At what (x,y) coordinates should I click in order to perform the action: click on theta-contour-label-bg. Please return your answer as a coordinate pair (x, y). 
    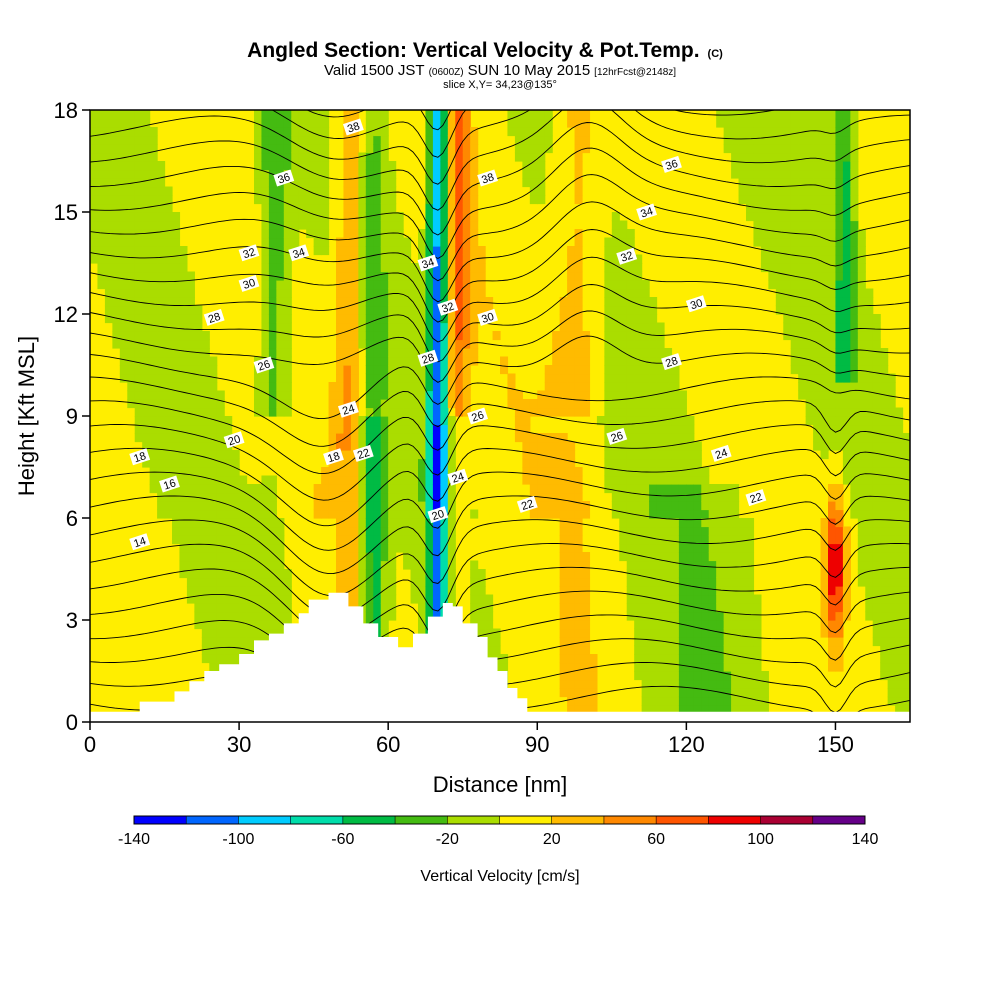
    Looking at the image, I should click on (428, 358).